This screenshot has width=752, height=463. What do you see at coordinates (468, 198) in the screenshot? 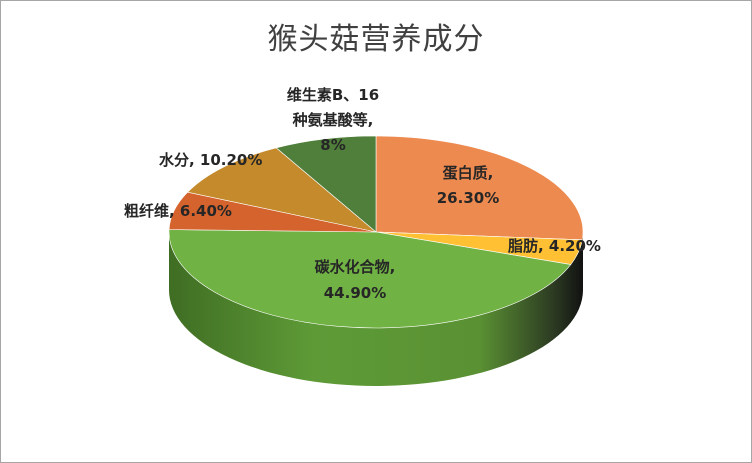
I see `label-protein-value: 26.30%` at bounding box center [468, 198].